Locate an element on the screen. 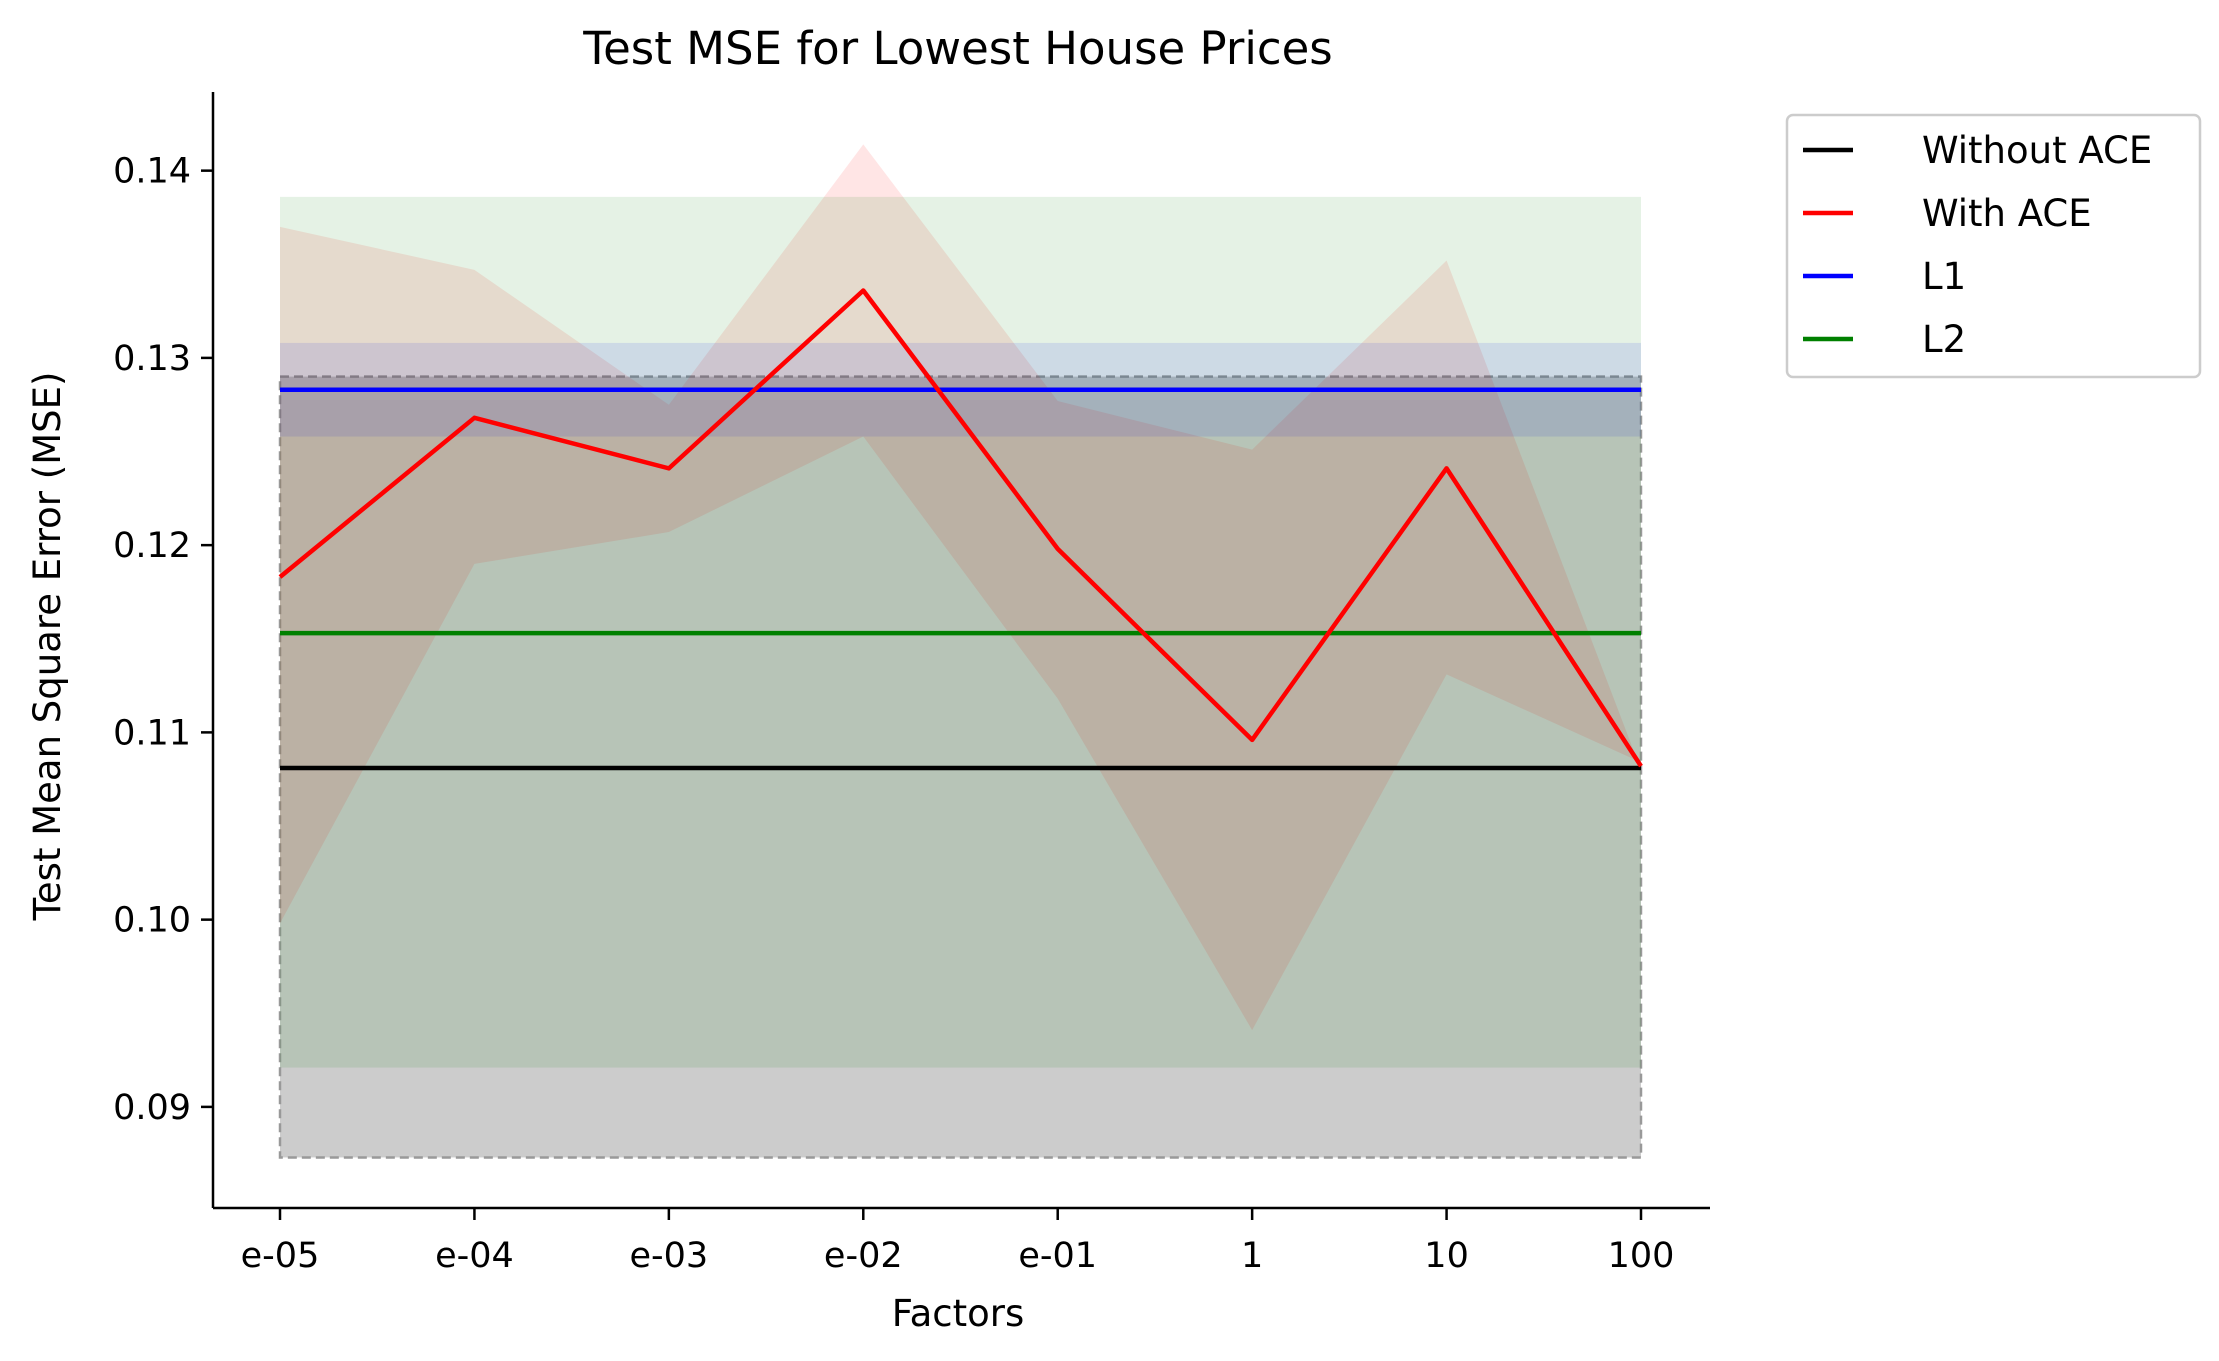 Image resolution: width=2219 pixels, height=1361 pixels. x-tick-label: e-01 is located at coordinates (1057, 1256).